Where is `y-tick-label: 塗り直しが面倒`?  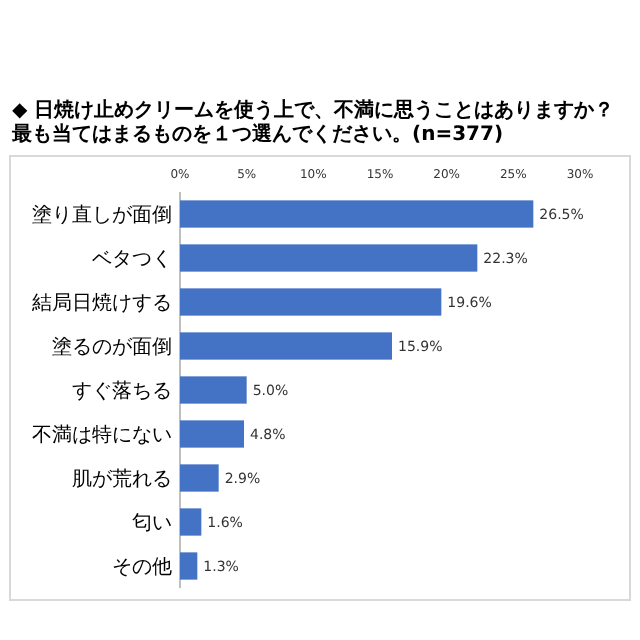
y-tick-label: 塗り直しが面倒 is located at coordinates (102, 215).